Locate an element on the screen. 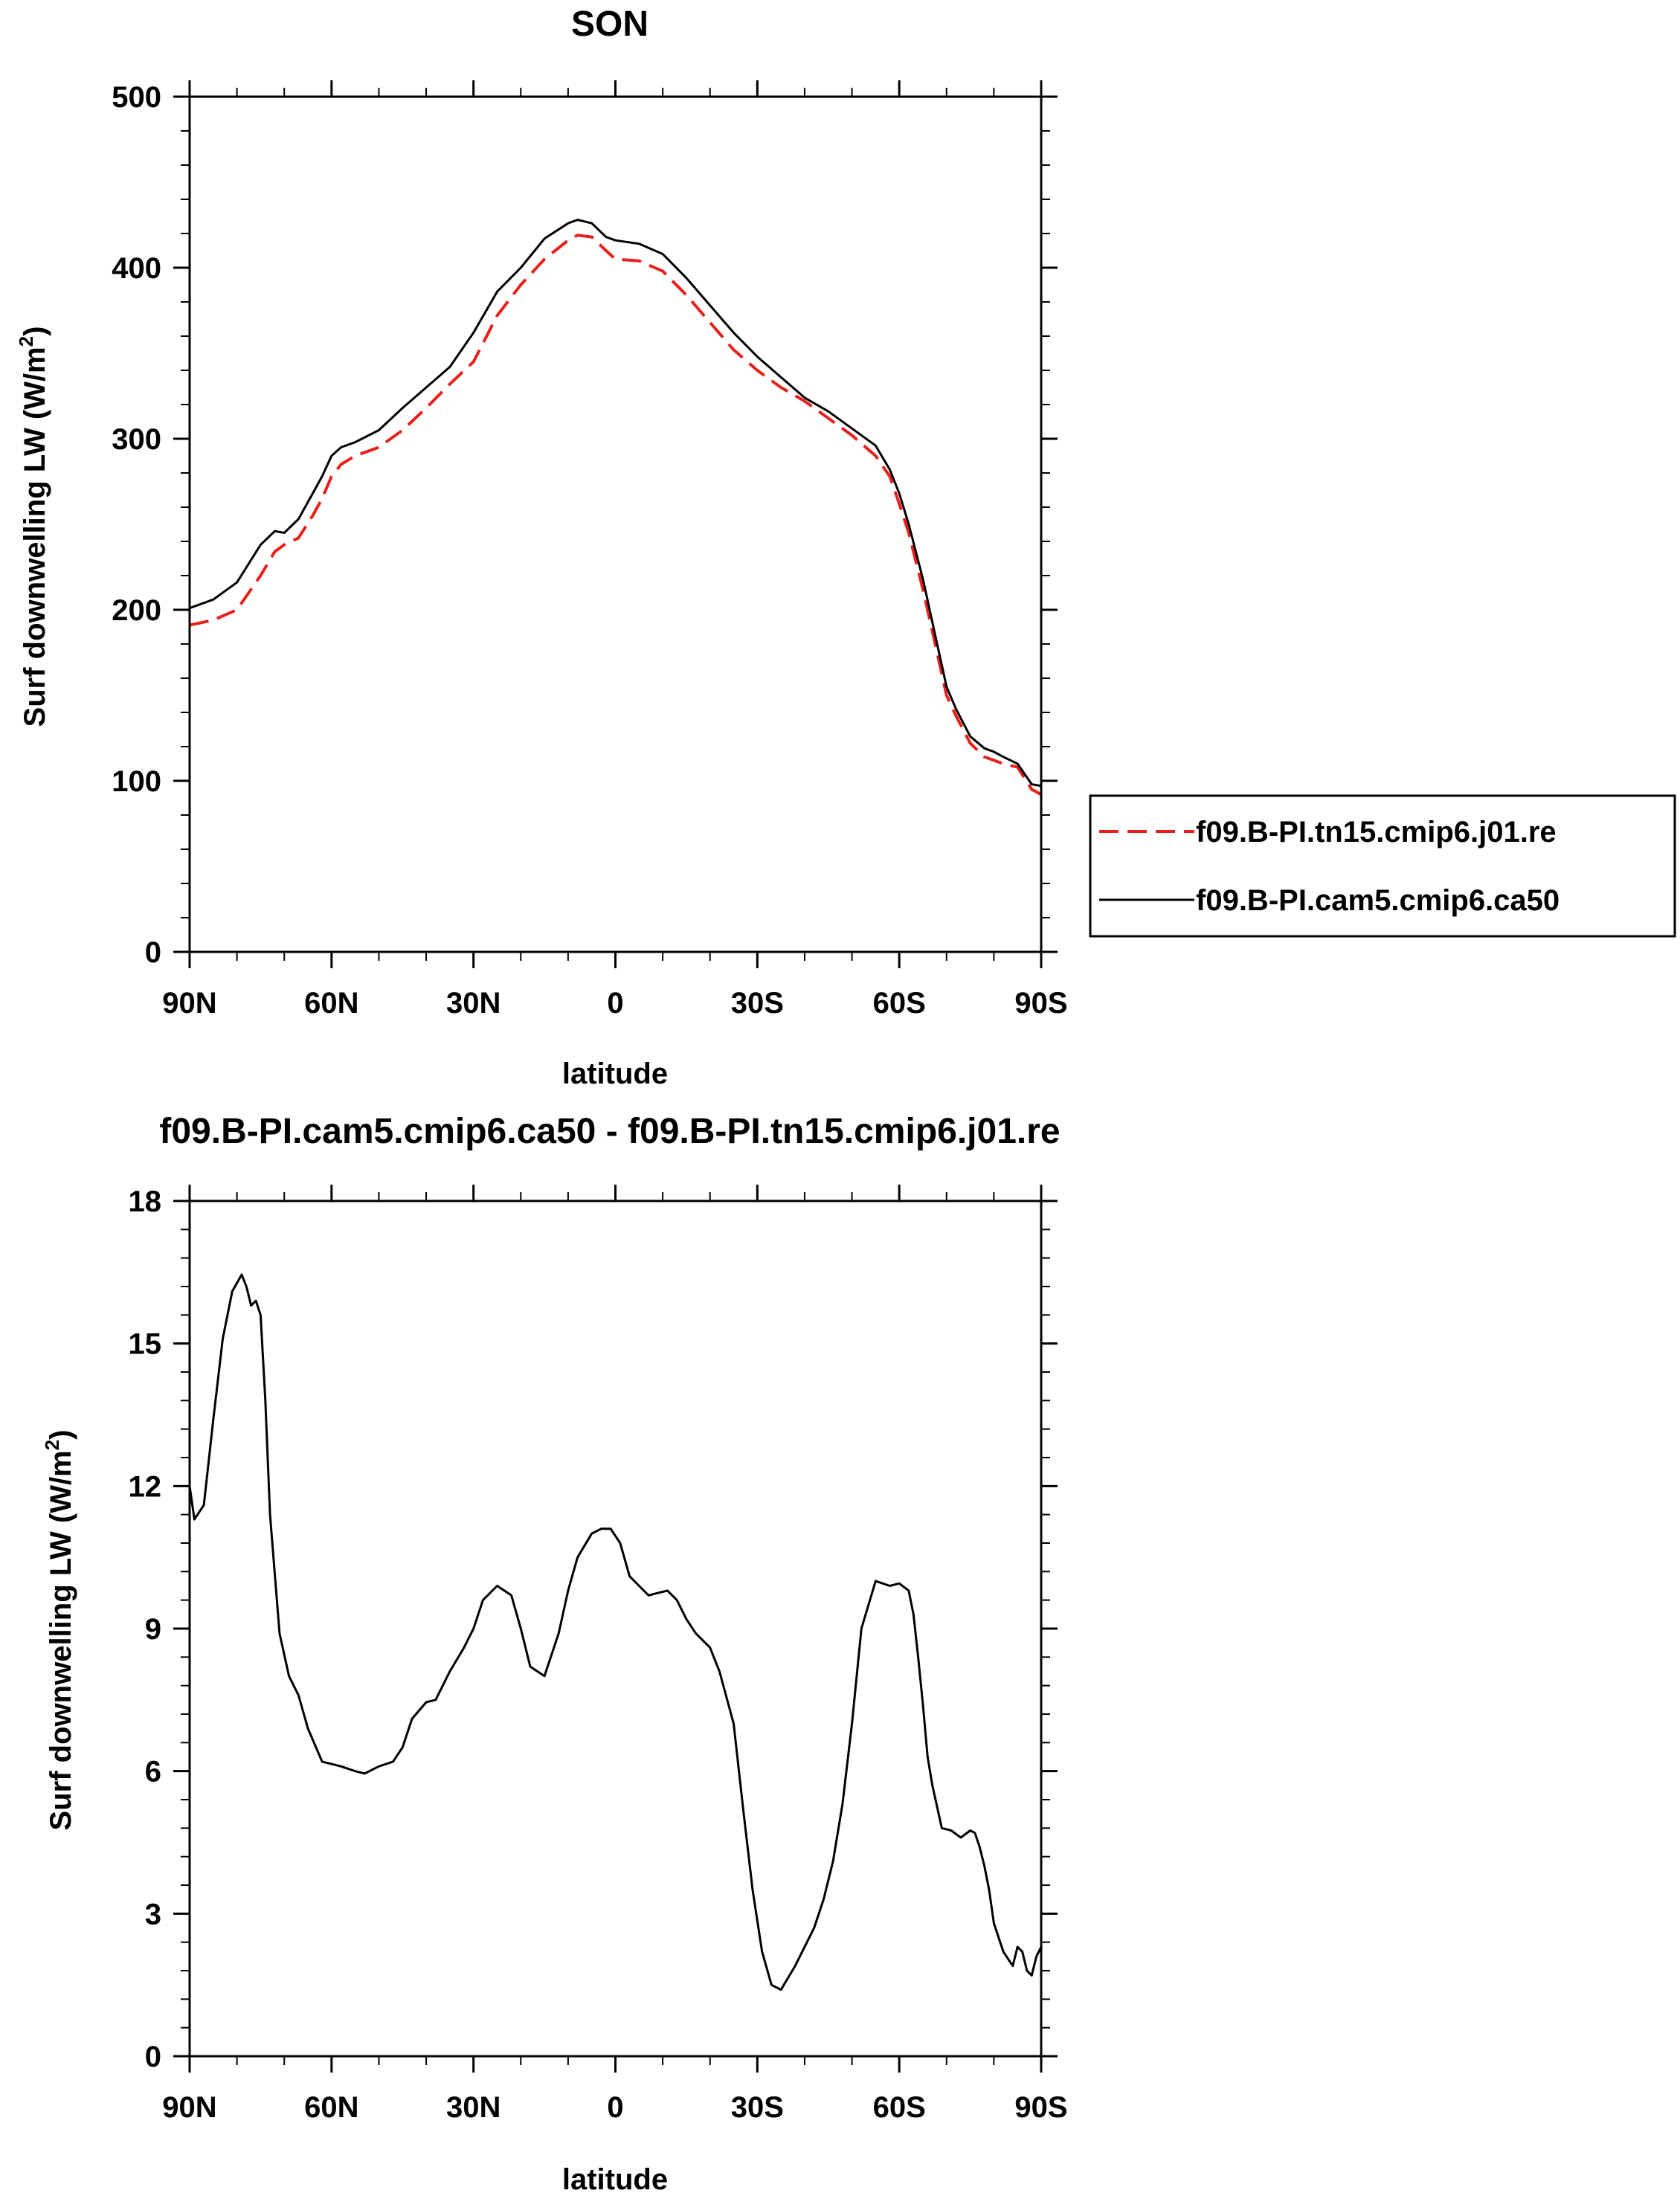  top-chart-y-axis-units-close: ) is located at coordinates (35, 331).